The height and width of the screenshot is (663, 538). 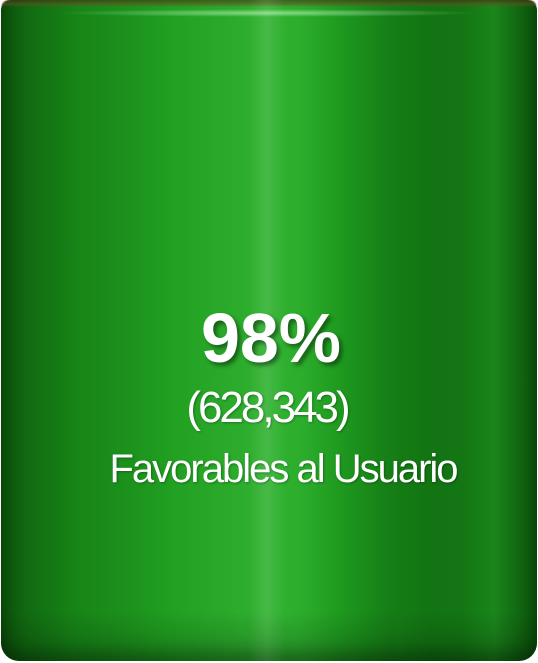 I want to click on cylinder-bottom-shade, so click(x=269, y=636).